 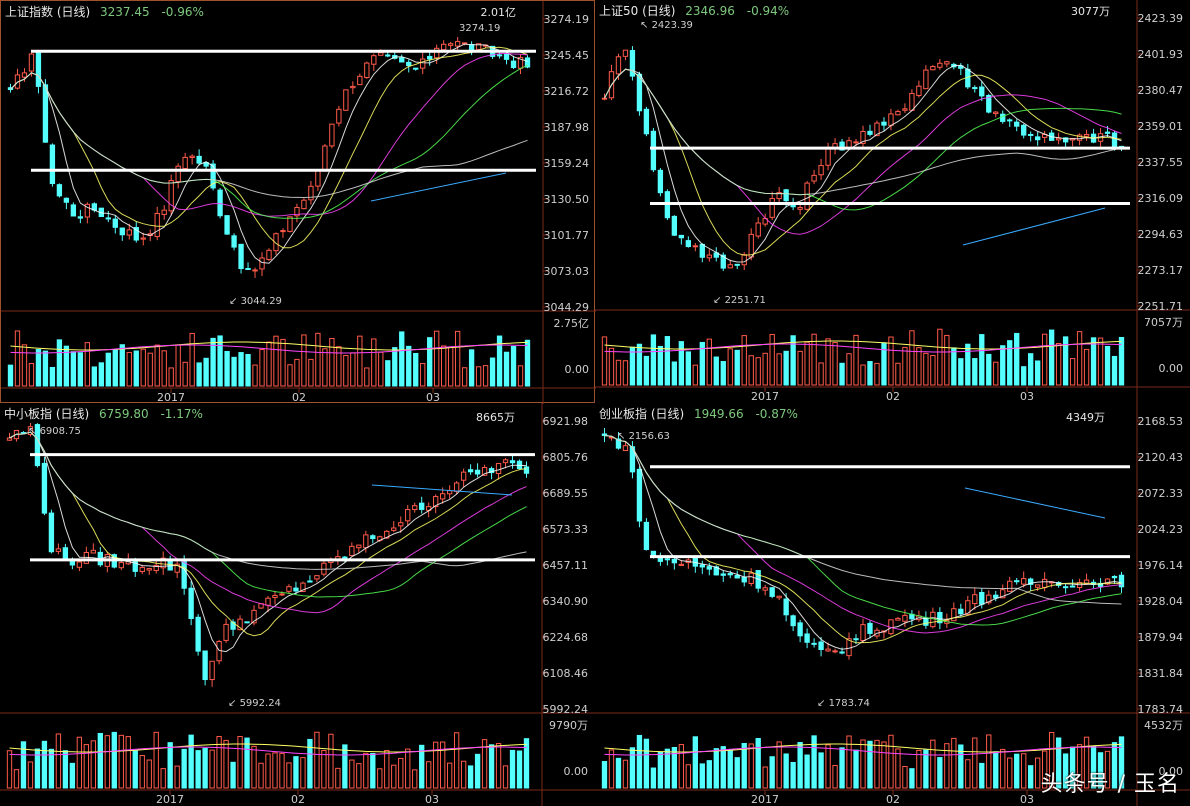 I want to click on volume-ma-line, so click(x=268, y=748).